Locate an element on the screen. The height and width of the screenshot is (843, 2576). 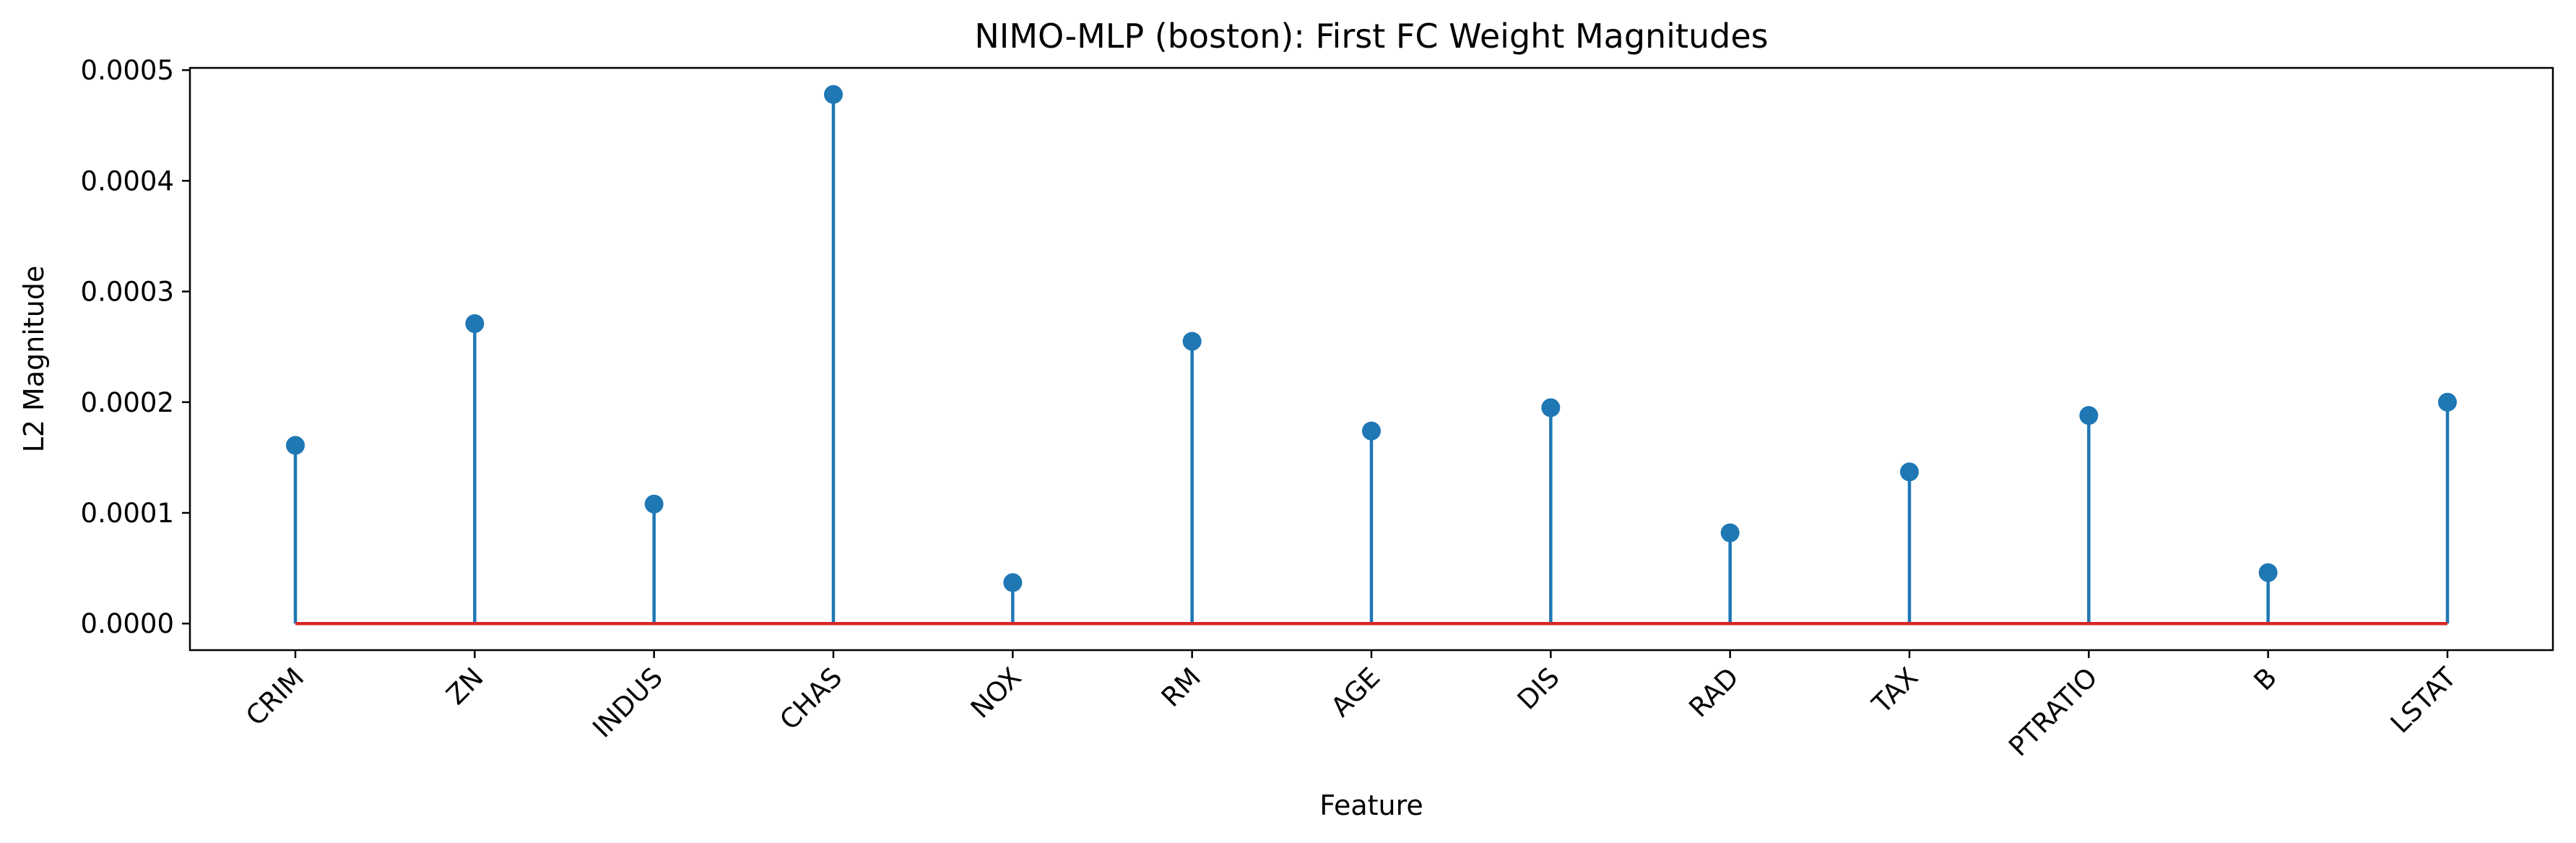
y-tick-label: 0.0004 is located at coordinates (127, 181).